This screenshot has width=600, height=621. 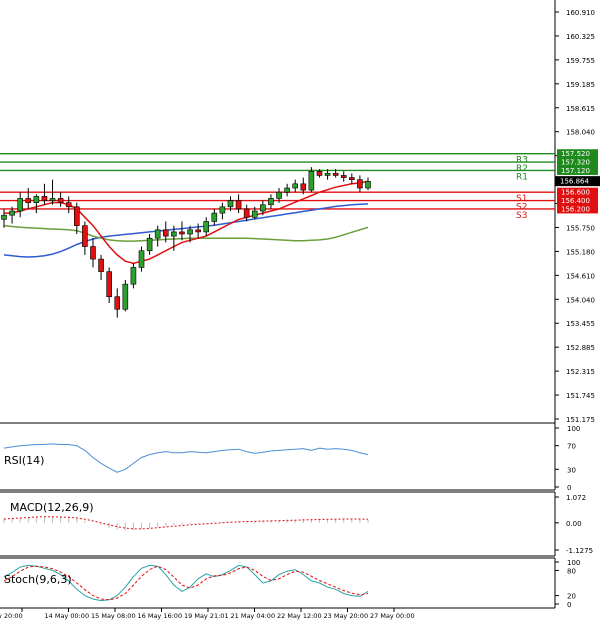 What do you see at coordinates (52, 507) in the screenshot?
I see `macd-label: MACD(12,26,9)` at bounding box center [52, 507].